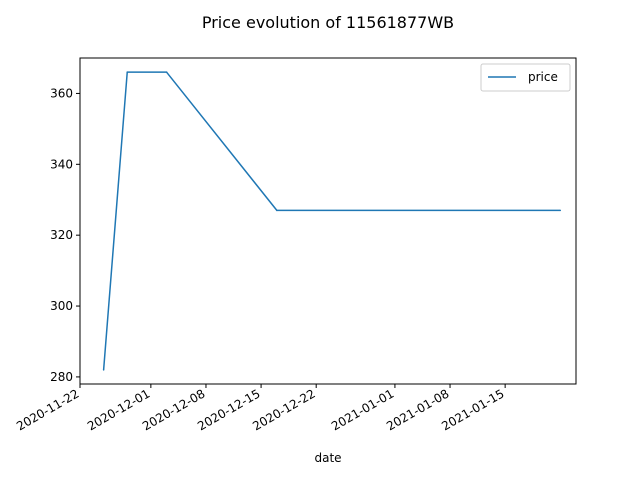 The image size is (640, 480). I want to click on x-axis-label: date, so click(327, 458).